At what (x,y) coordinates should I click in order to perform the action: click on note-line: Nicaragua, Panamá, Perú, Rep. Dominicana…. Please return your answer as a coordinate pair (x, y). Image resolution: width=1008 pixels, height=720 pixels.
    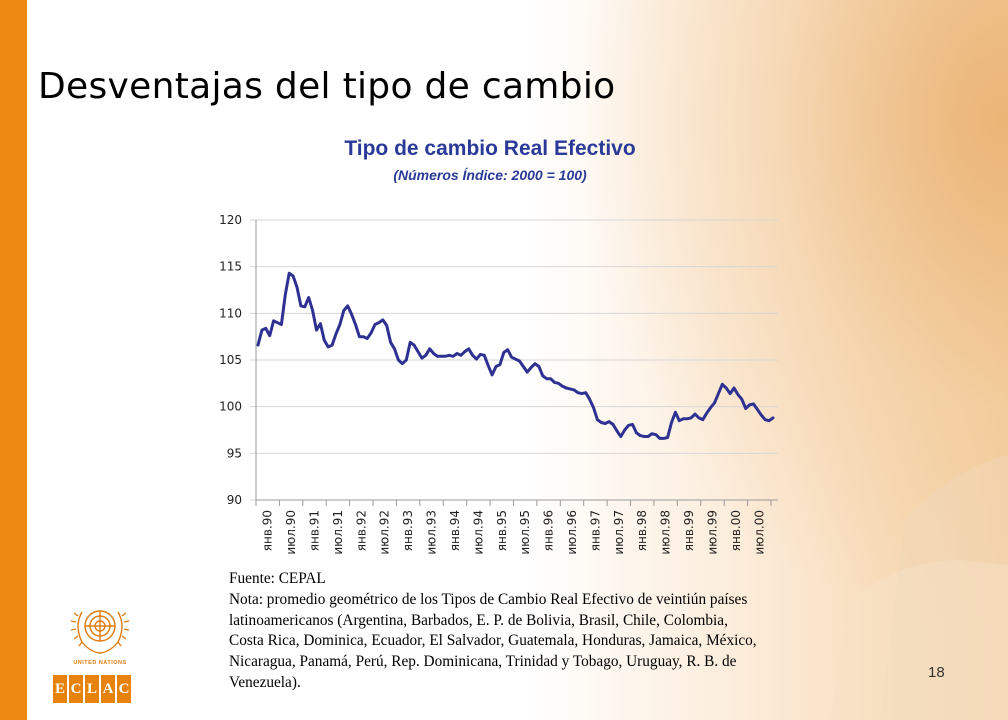
    Looking at the image, I should click on (483, 662).